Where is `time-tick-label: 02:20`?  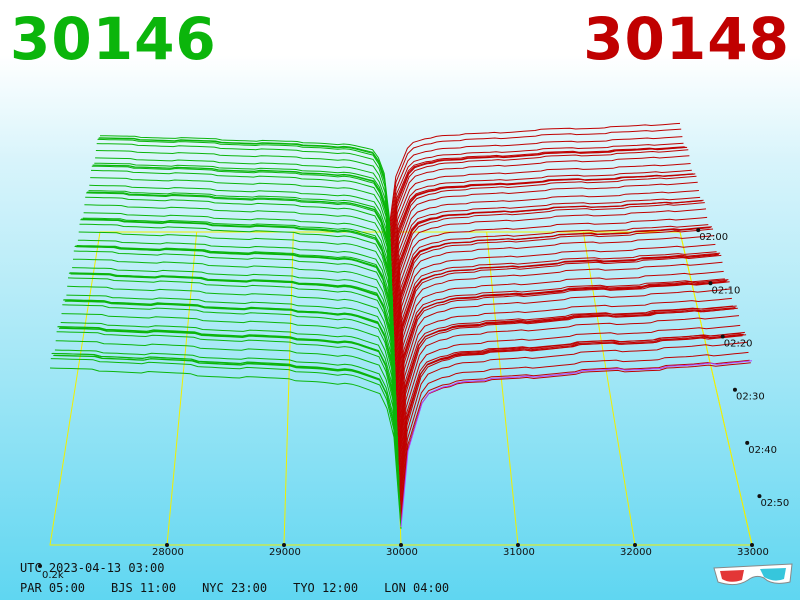
time-tick-label: 02:20 is located at coordinates (738, 343).